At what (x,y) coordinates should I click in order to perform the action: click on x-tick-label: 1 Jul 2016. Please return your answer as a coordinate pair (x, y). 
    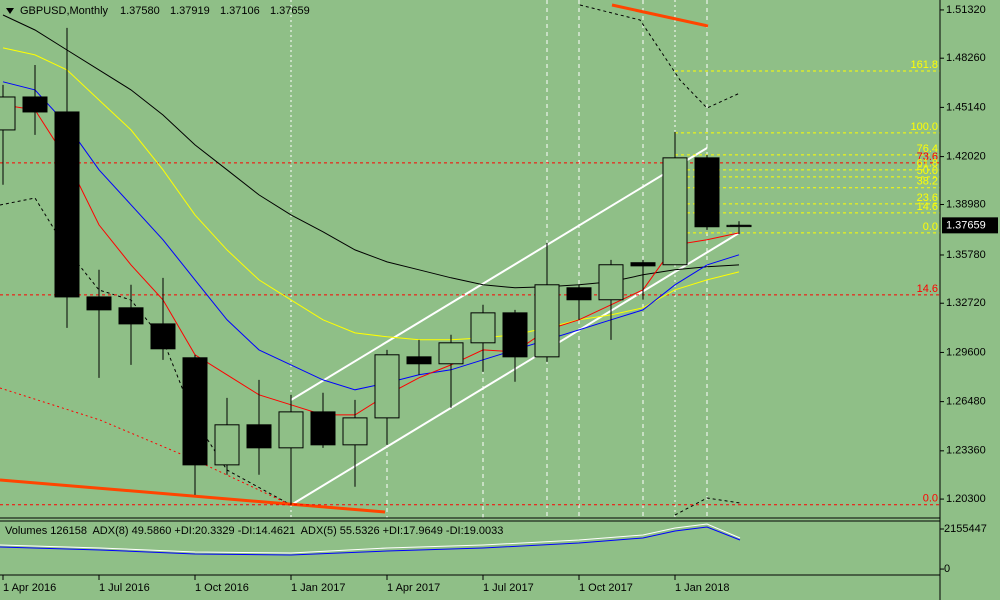
    Looking at the image, I should click on (124, 588).